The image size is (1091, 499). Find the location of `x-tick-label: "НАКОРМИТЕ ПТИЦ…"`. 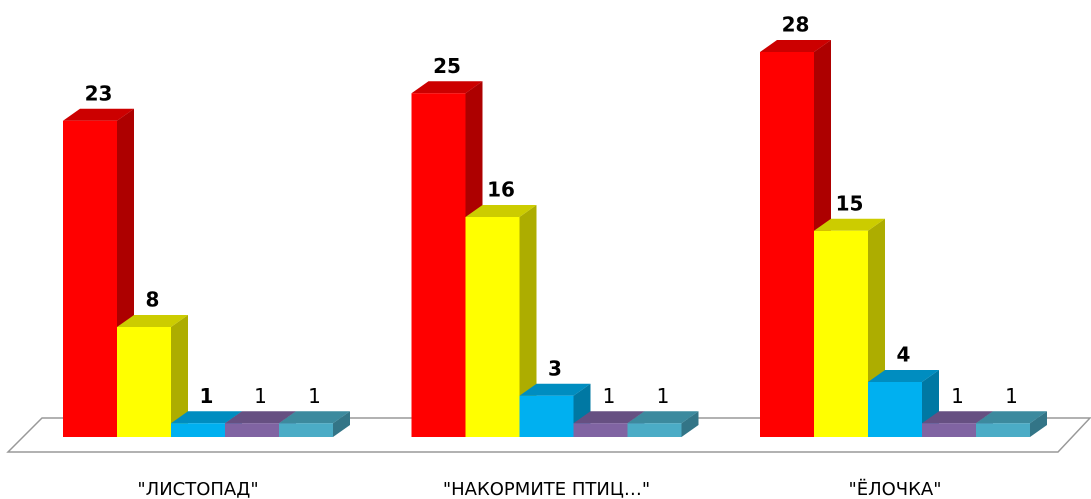

x-tick-label: "НАКОРМИТЕ ПТИЦ…" is located at coordinates (546, 489).